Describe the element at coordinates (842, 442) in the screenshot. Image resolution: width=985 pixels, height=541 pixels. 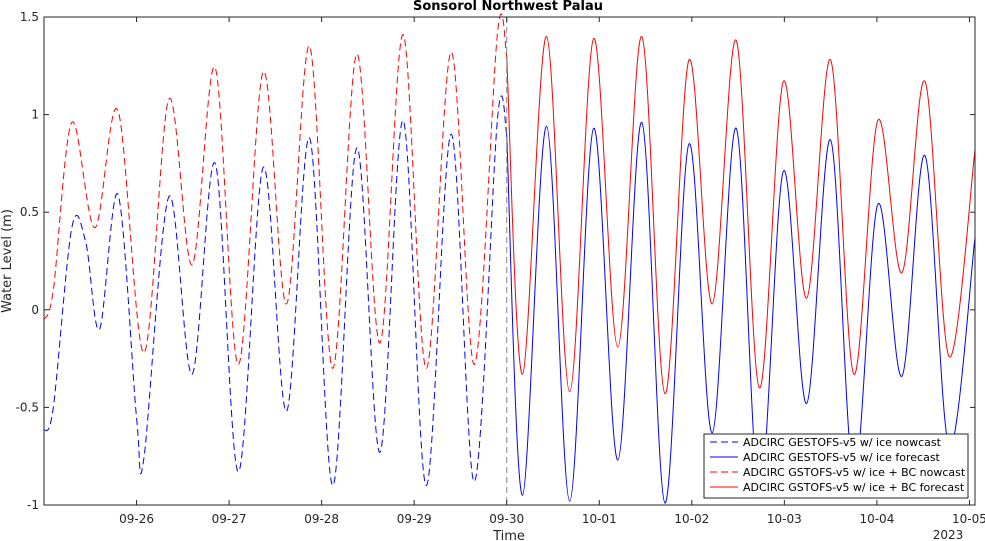
I see `legend-label-0: ADCIRC GESTOFS-v5 w/ ice nowcast` at that location.